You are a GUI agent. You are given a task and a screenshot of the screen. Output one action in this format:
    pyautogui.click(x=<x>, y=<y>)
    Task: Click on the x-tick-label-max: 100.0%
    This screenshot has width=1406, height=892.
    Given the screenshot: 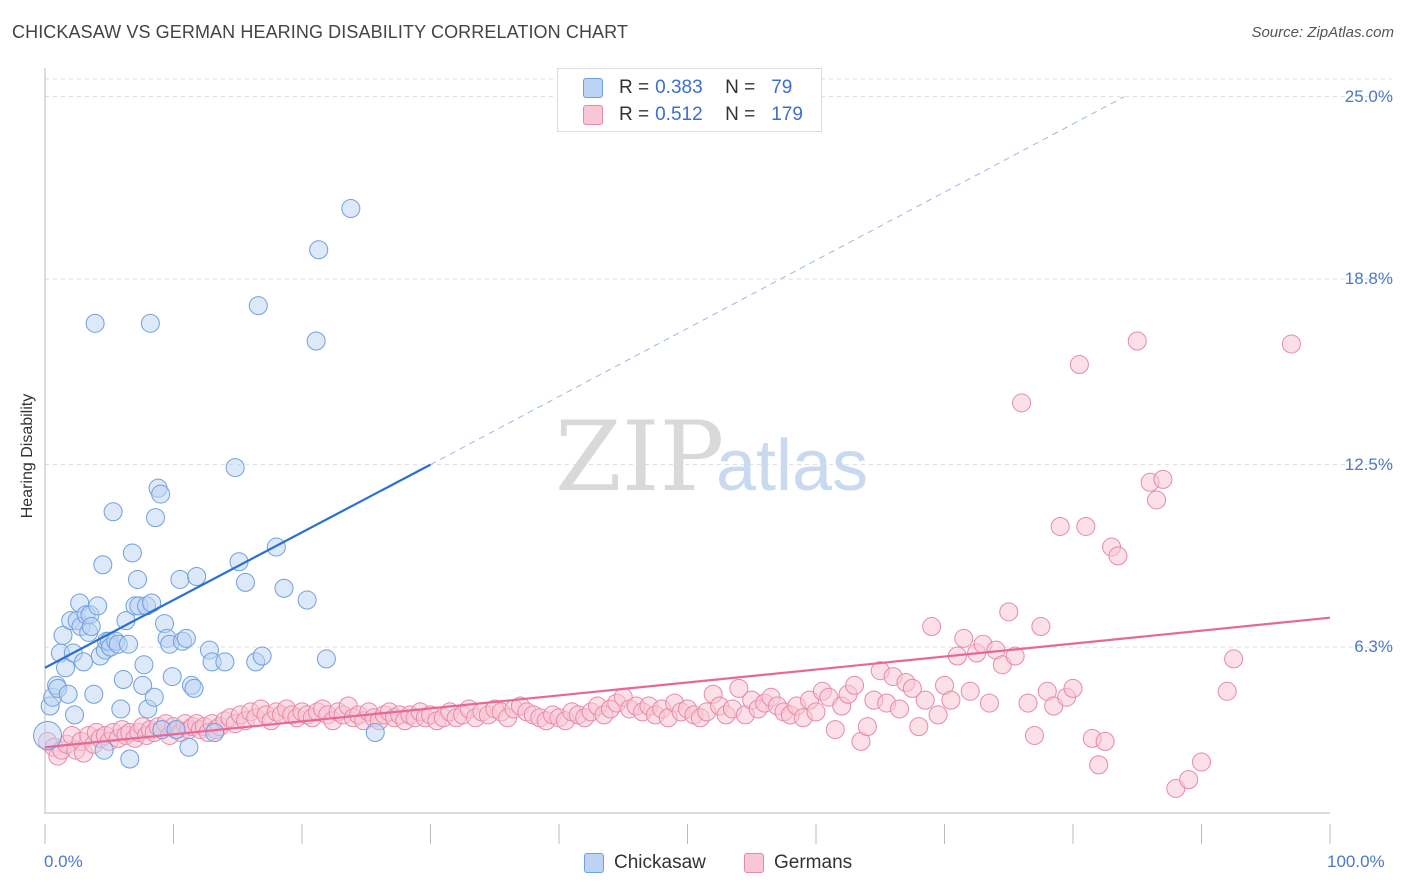 What is the action you would take?
    pyautogui.click(x=1356, y=861)
    